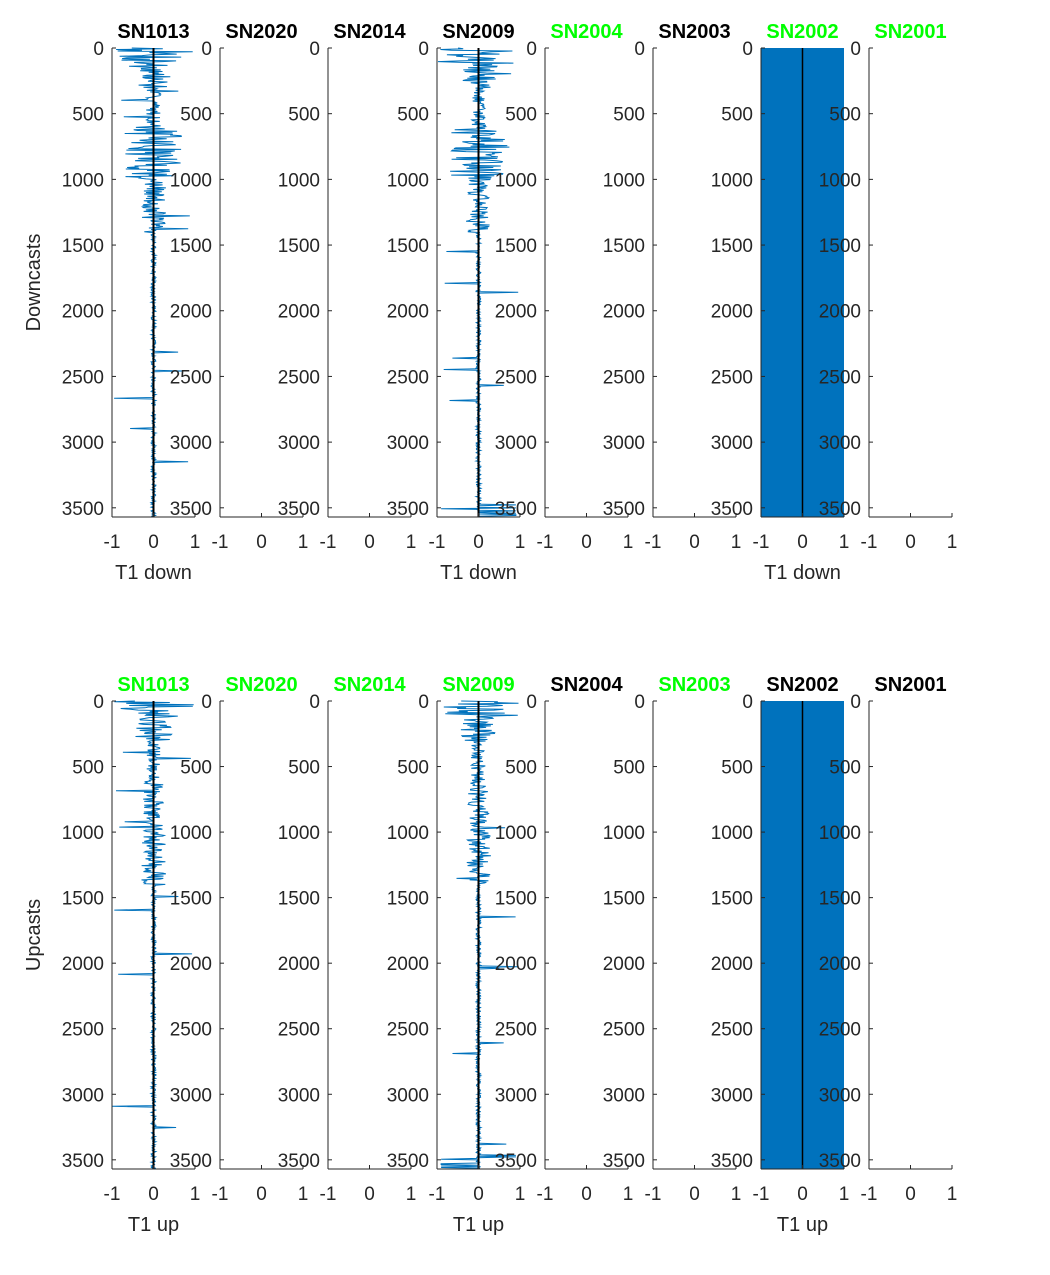 Image resolution: width=1050 pixels, height=1275 pixels. What do you see at coordinates (478, 32) in the screenshot?
I see `panel-title: SN2009` at bounding box center [478, 32].